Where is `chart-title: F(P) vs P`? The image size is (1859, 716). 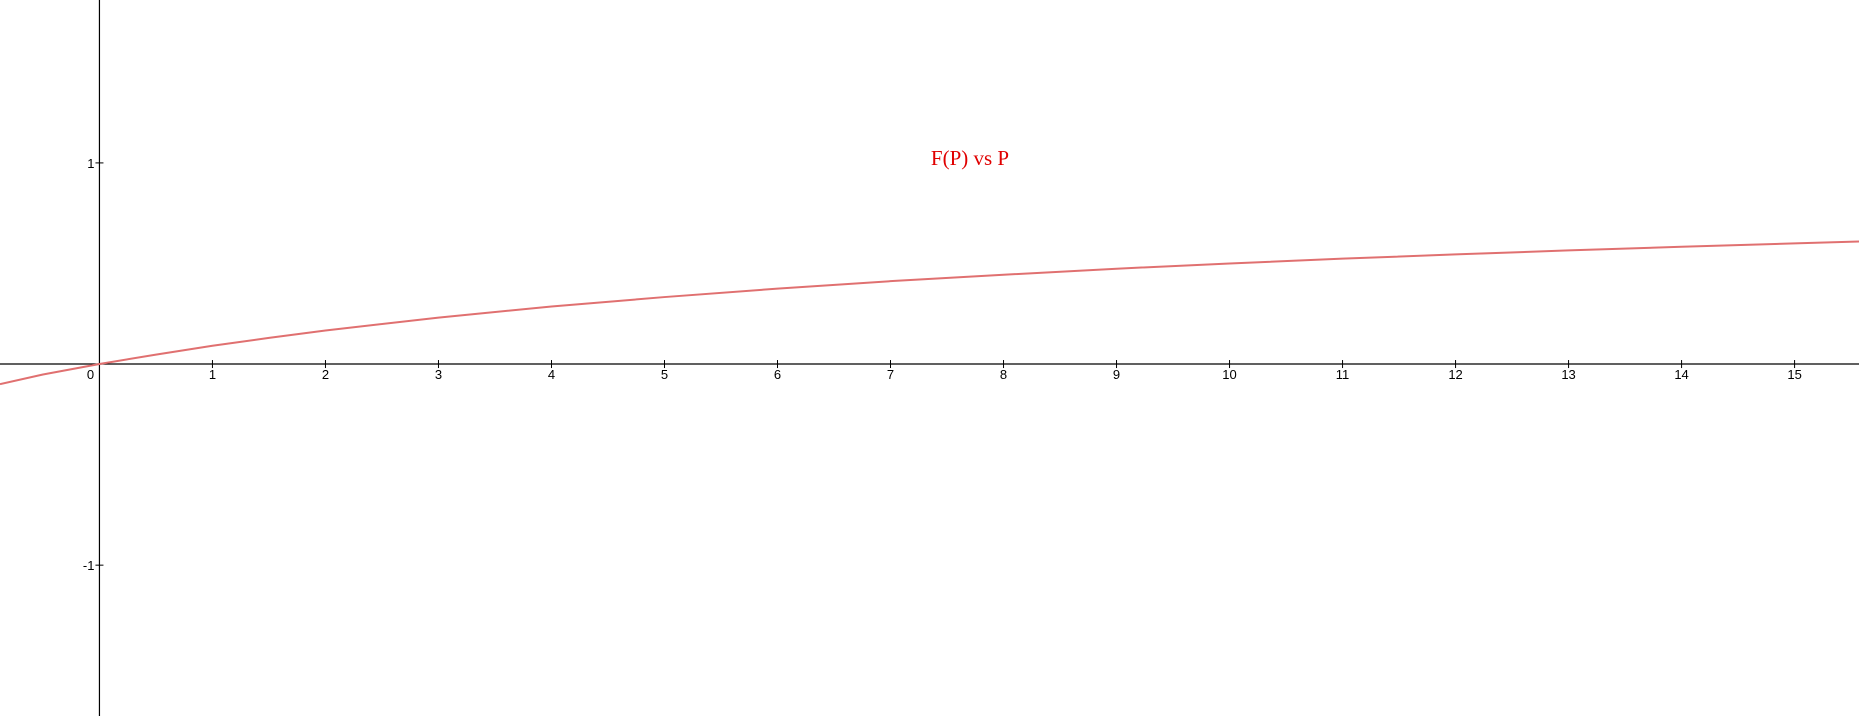
chart-title: F(P) vs P is located at coordinates (970, 158).